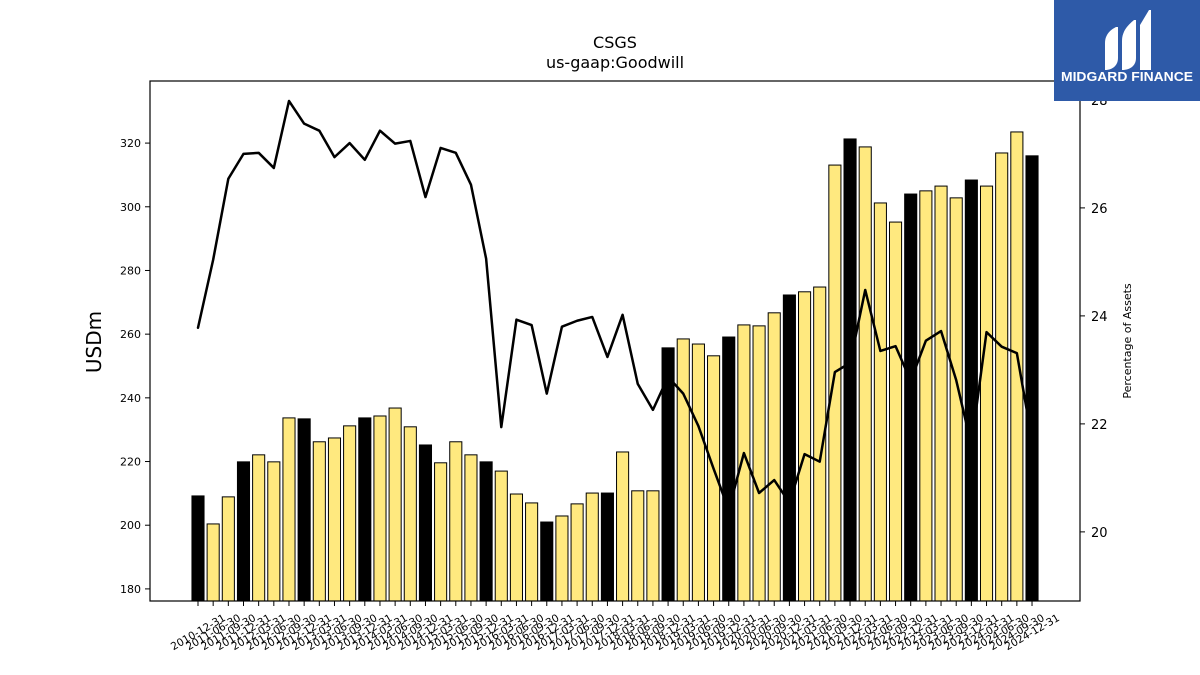 The width and height of the screenshot is (1200, 675). What do you see at coordinates (1145, 40) in the screenshot?
I see `logo-icon-right-stroke` at bounding box center [1145, 40].